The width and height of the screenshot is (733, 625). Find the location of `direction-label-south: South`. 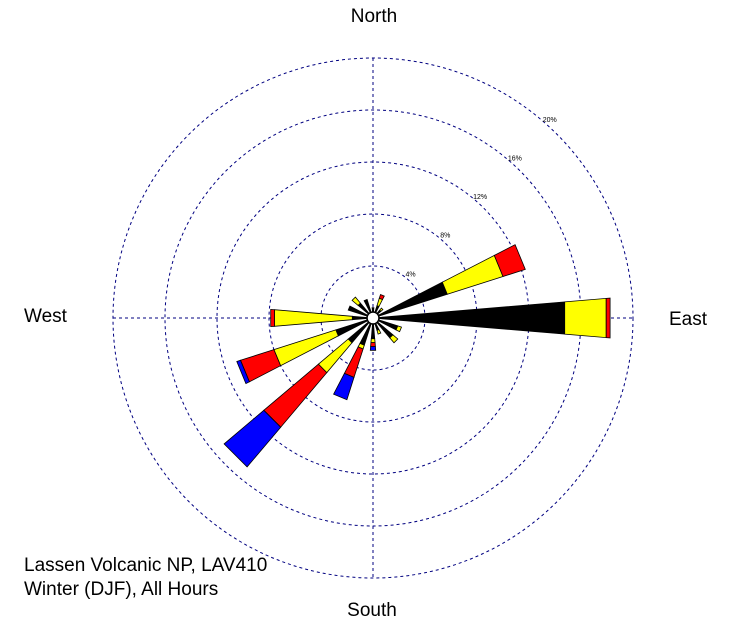

direction-label-south: South is located at coordinates (372, 610).